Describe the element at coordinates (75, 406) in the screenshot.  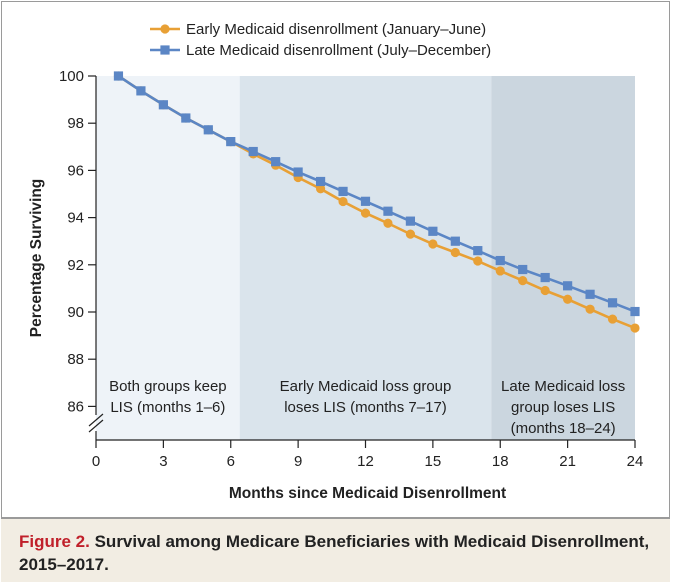
I see `y-tick-label-86: 86` at that location.